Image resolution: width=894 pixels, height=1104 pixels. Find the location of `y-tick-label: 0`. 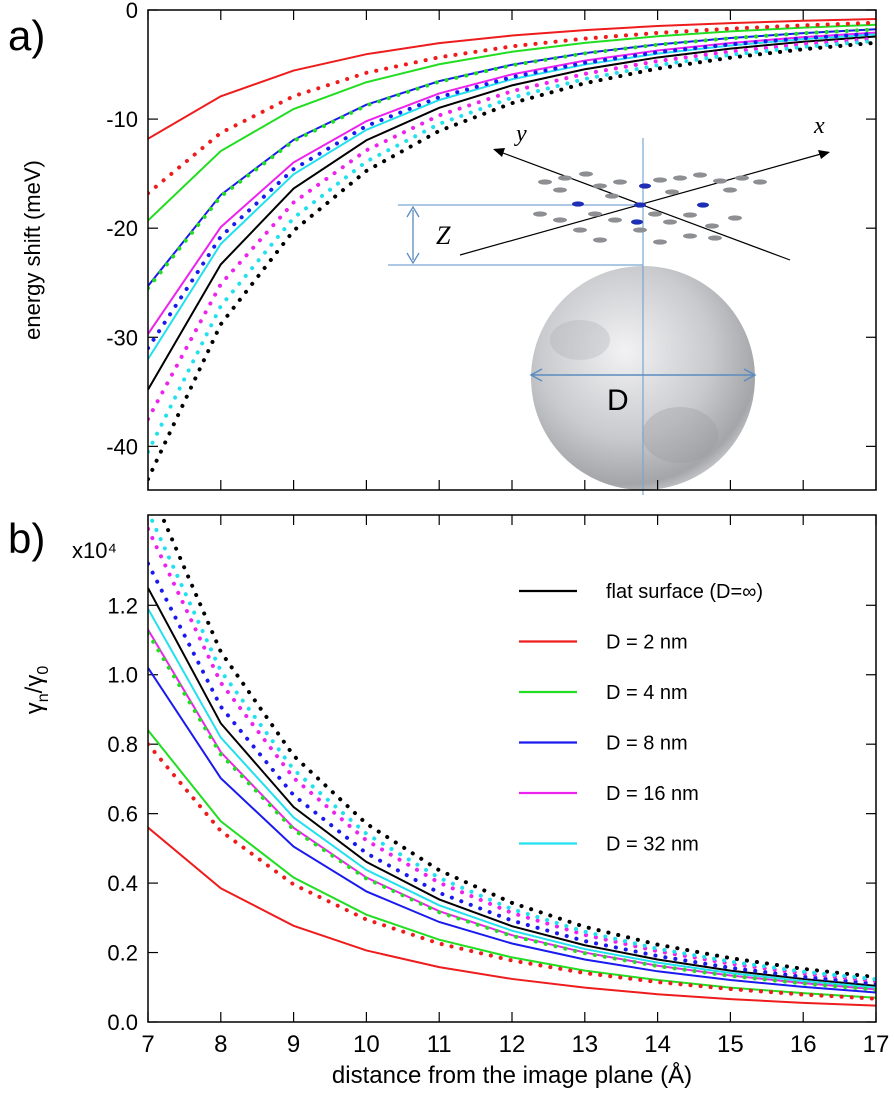

y-tick-label: 0 is located at coordinates (132, 11).